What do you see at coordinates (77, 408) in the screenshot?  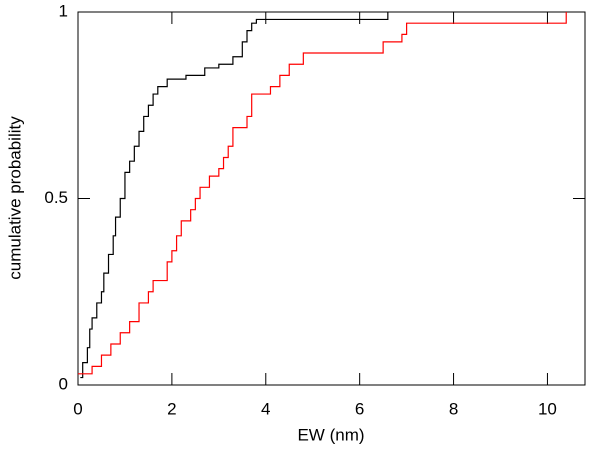 I see `x-tick-label: 0` at bounding box center [77, 408].